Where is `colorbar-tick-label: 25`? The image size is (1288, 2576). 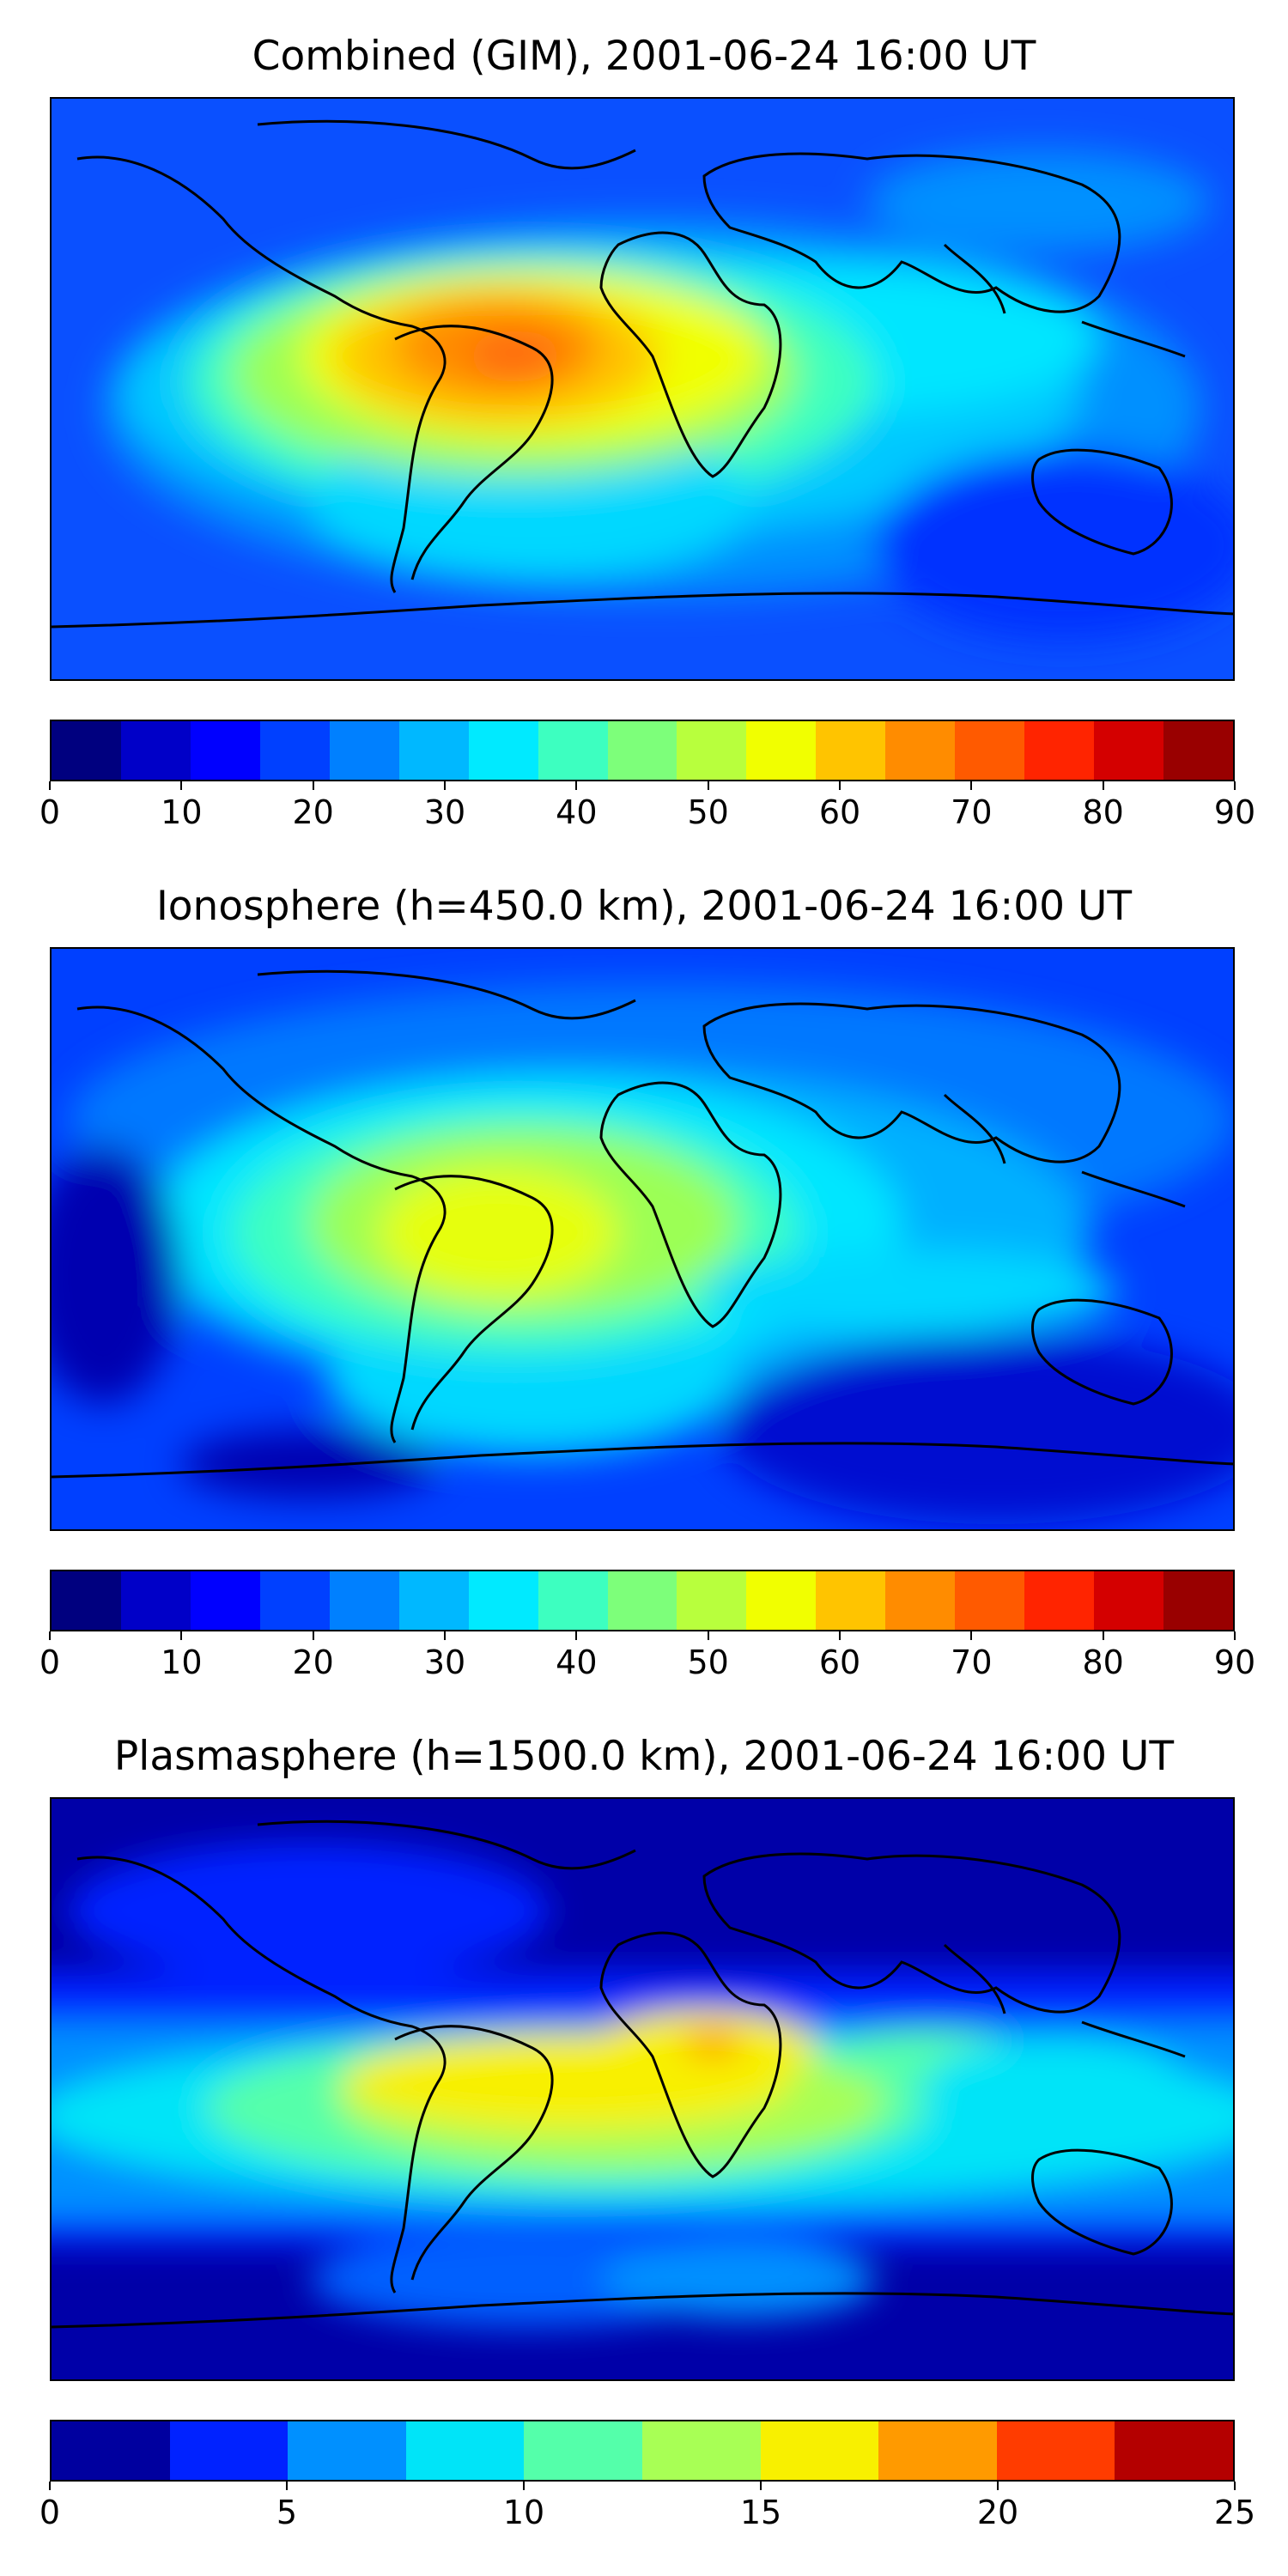
colorbar-tick-label: 25 is located at coordinates (1235, 2513).